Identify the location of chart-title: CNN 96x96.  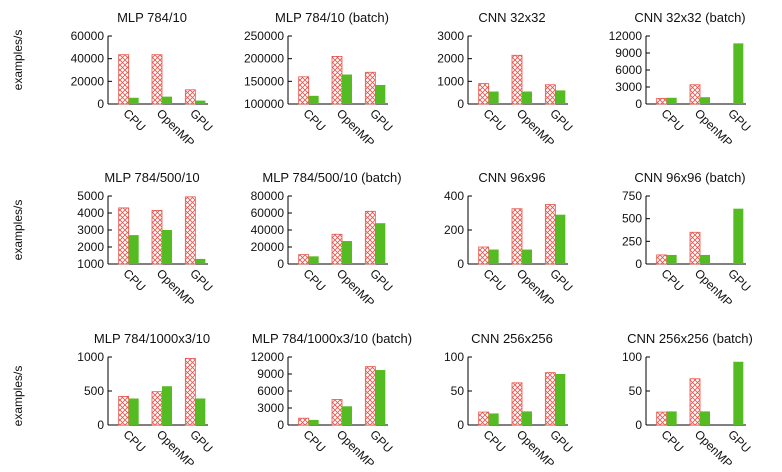
(511, 177).